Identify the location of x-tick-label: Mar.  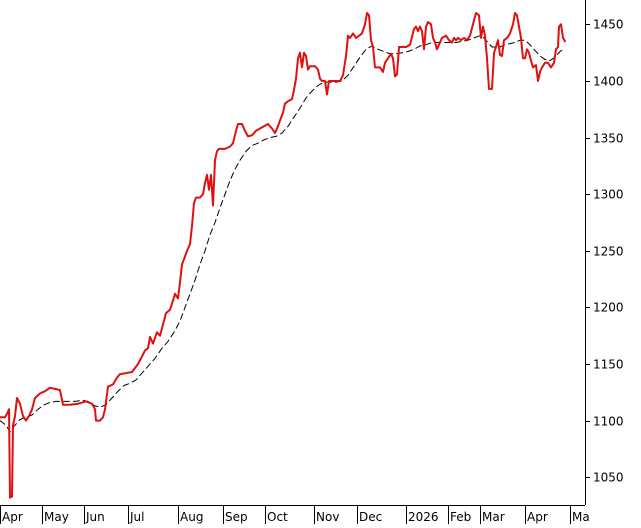
(493, 517).